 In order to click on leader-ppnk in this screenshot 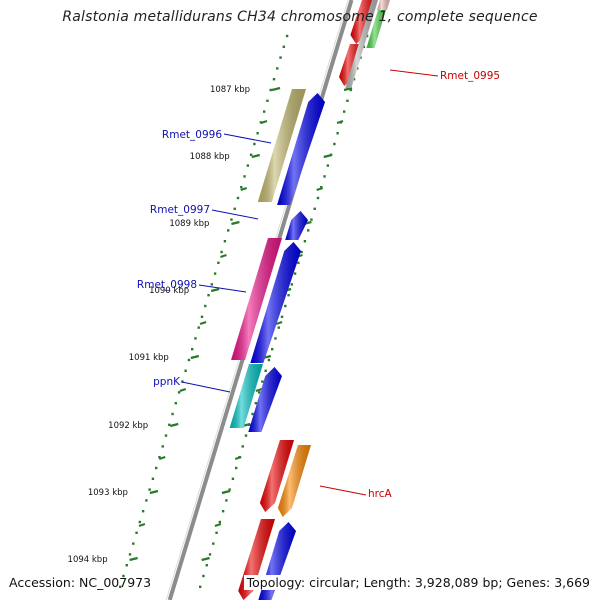, I will do `click(206, 387)`.